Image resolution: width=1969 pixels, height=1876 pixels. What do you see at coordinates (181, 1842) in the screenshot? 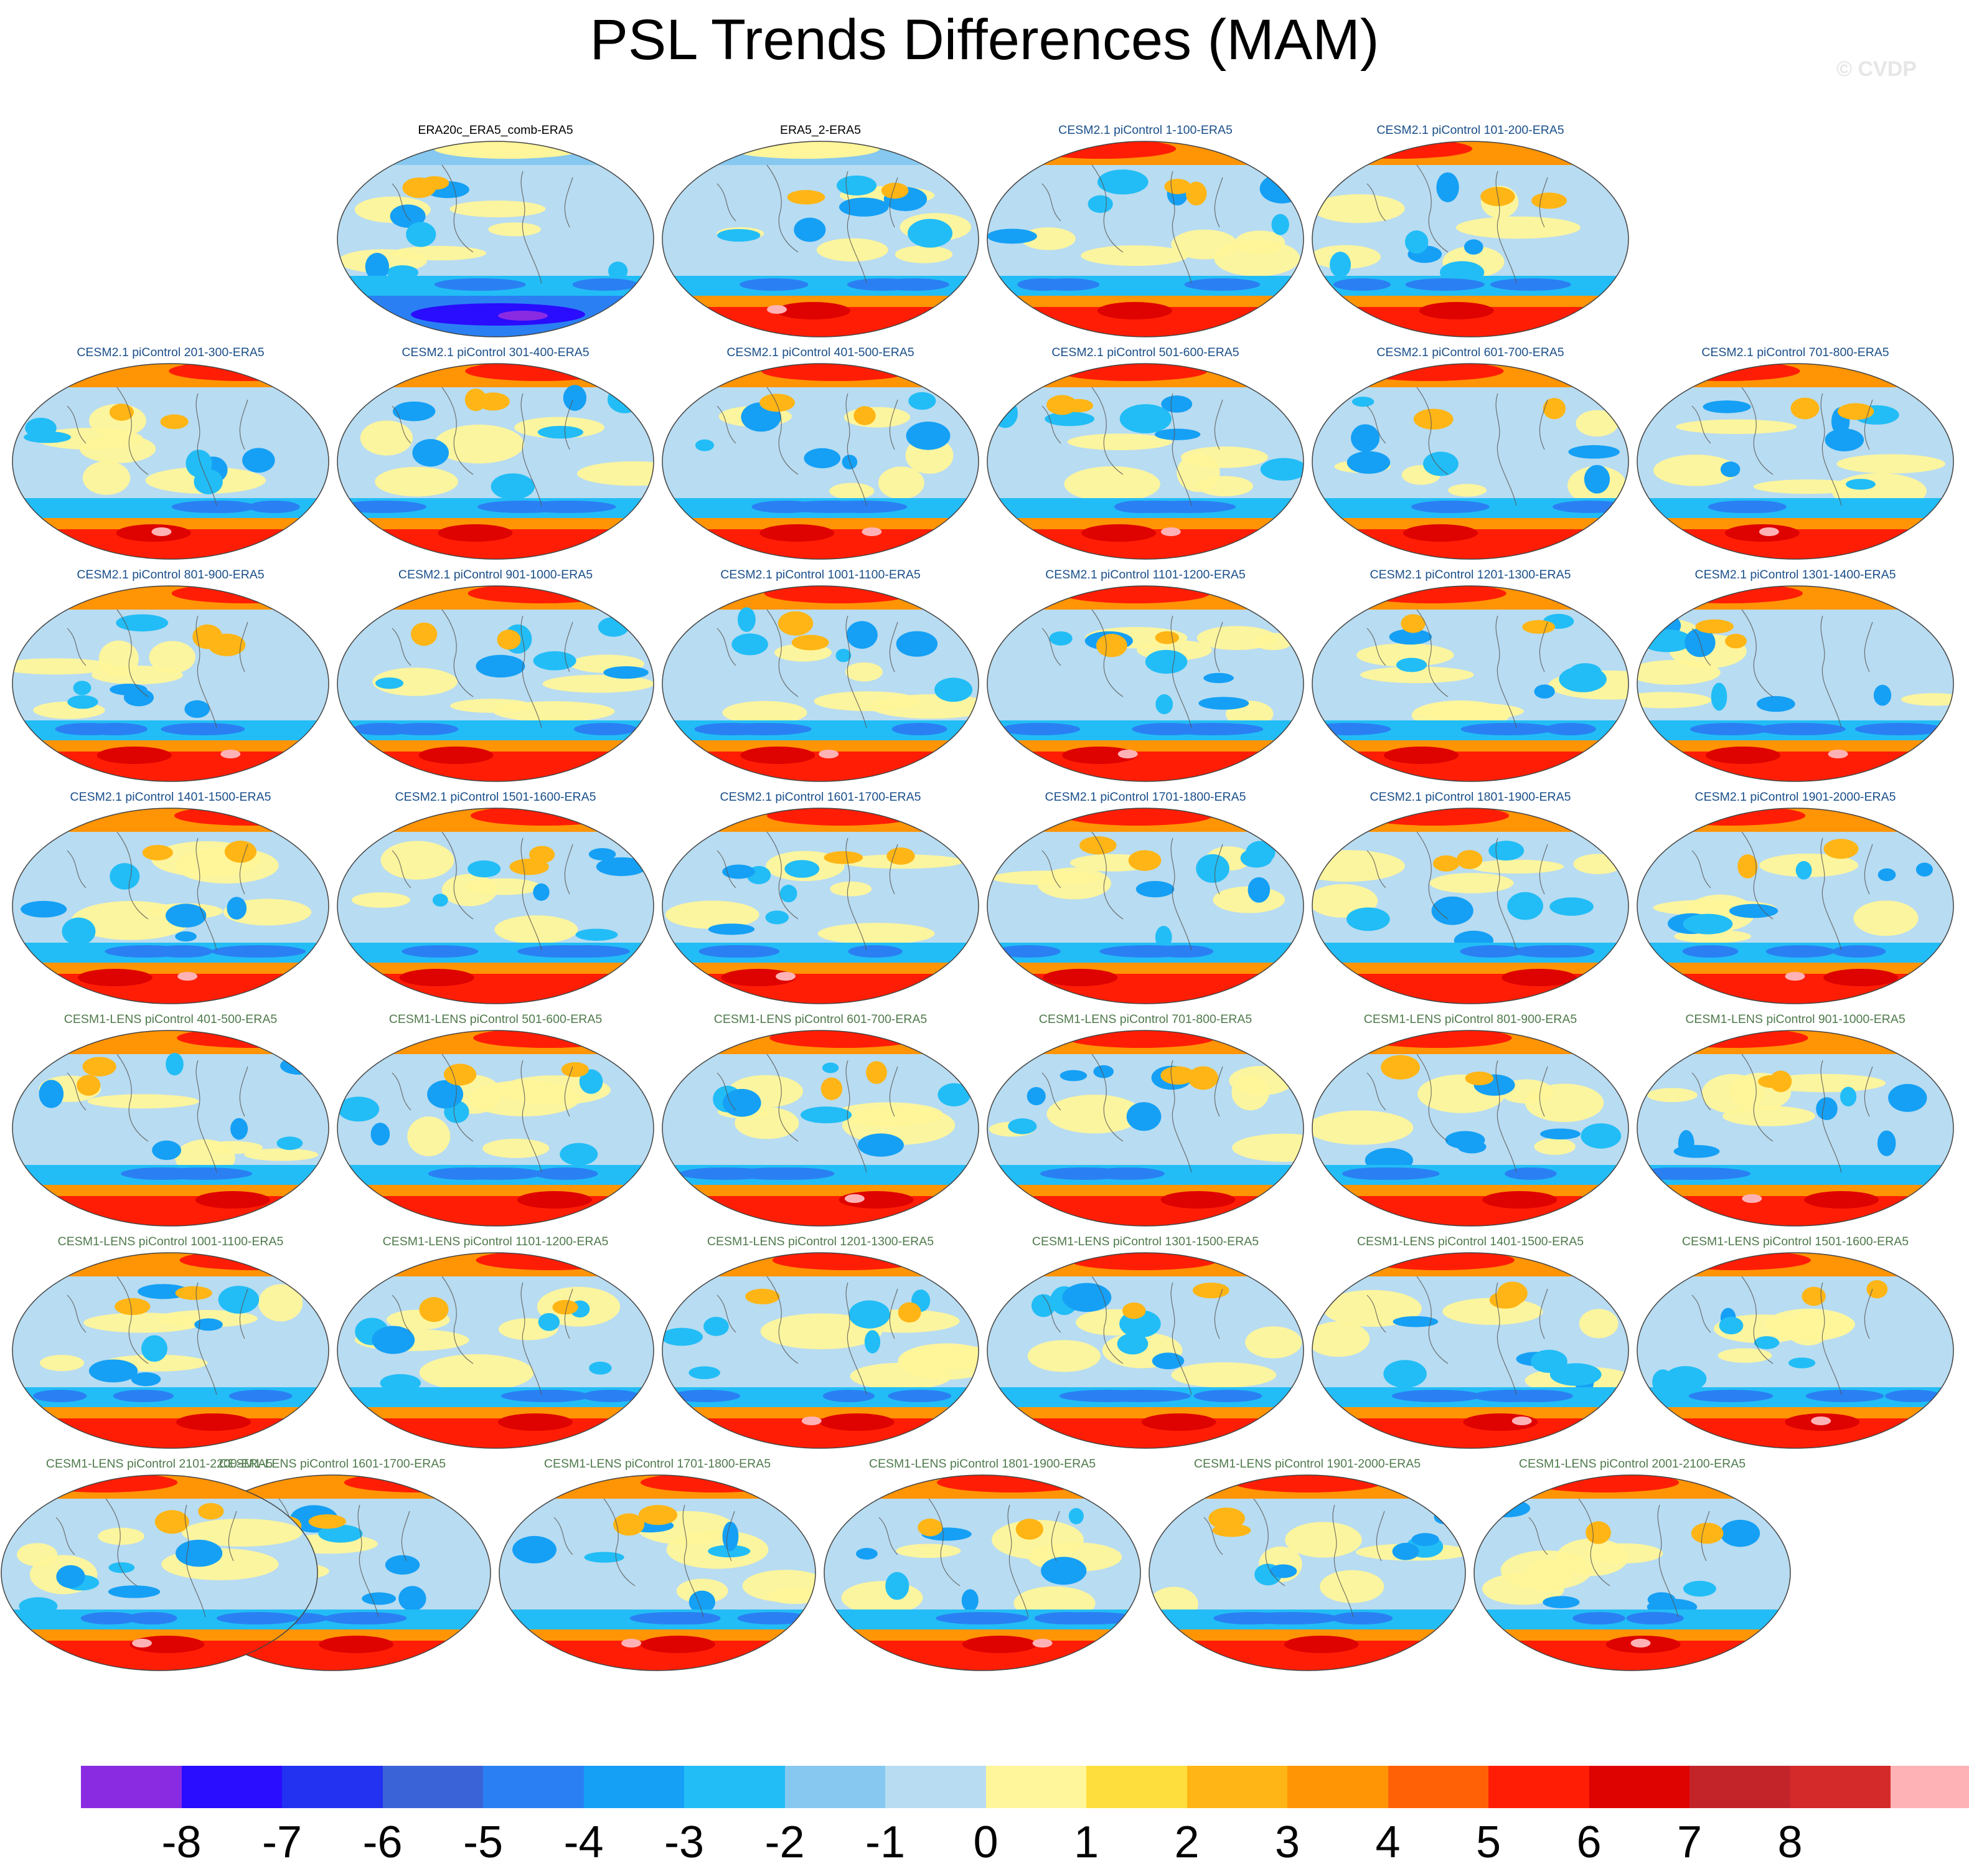
I see `colorbar-tick-label: -8` at bounding box center [181, 1842].